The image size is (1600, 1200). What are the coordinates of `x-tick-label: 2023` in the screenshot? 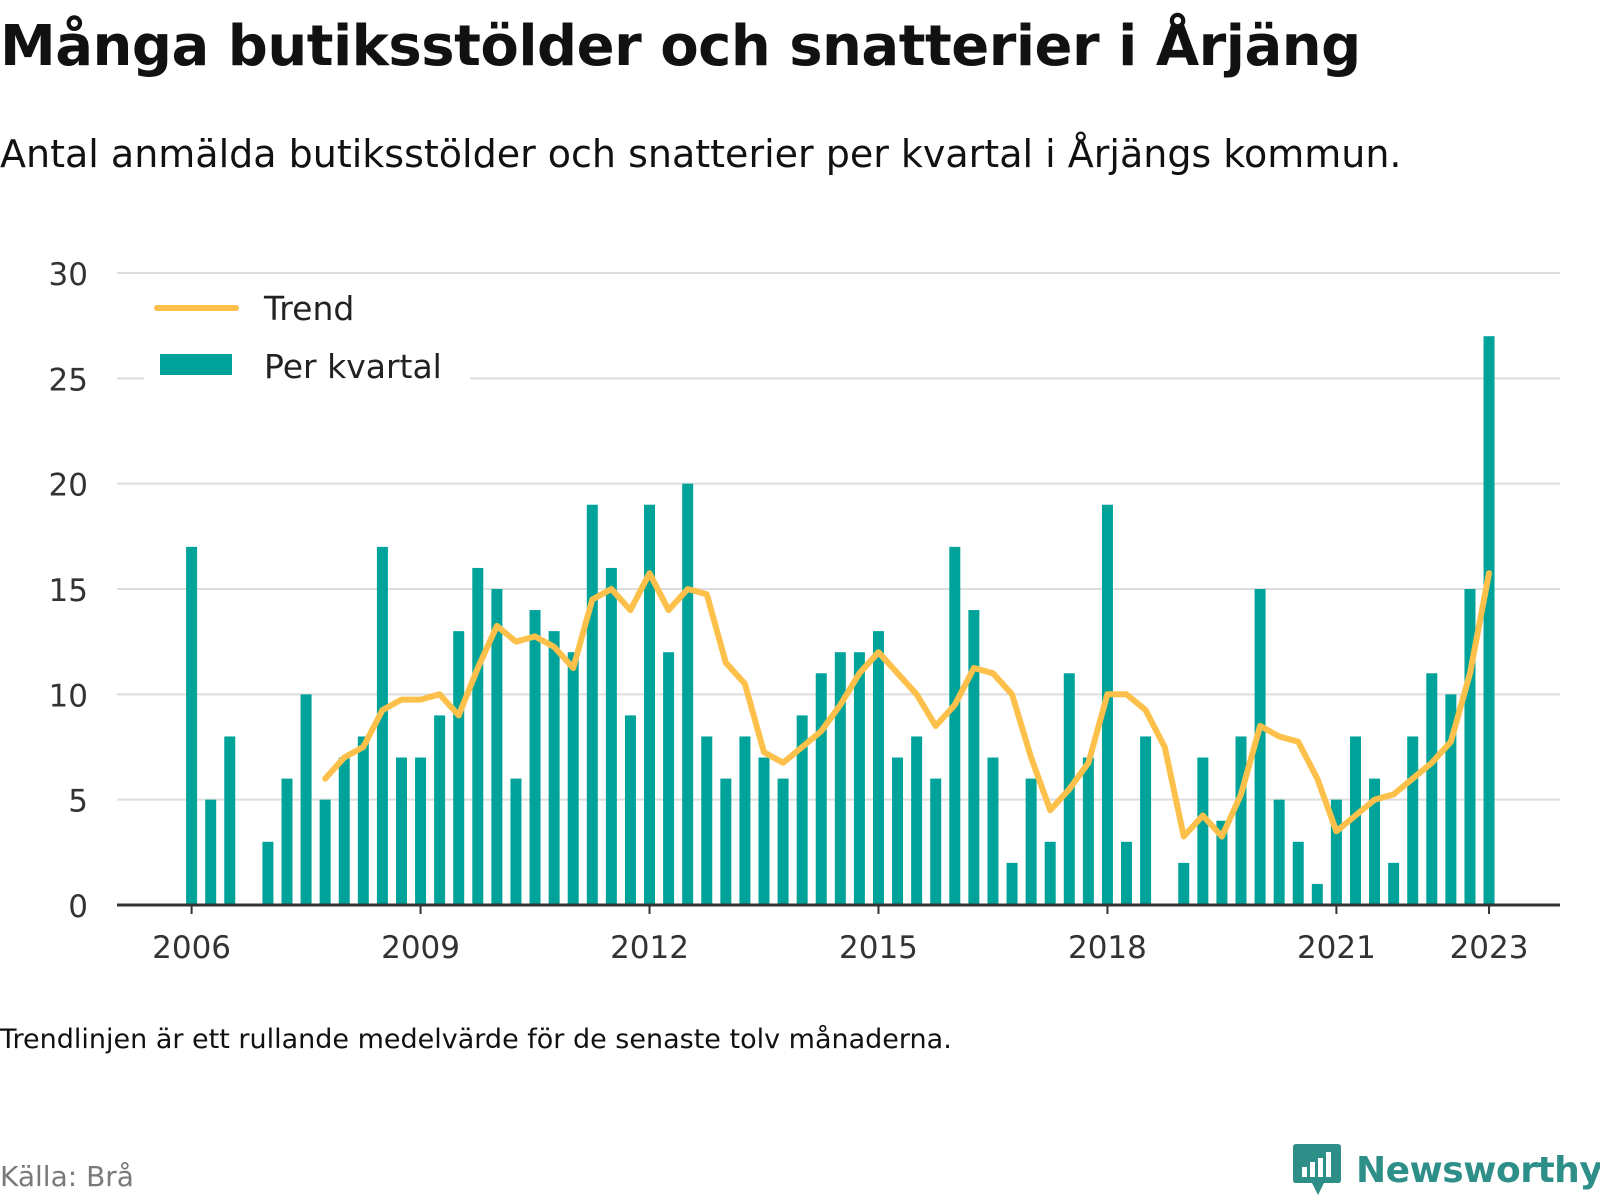 It's located at (1489, 948).